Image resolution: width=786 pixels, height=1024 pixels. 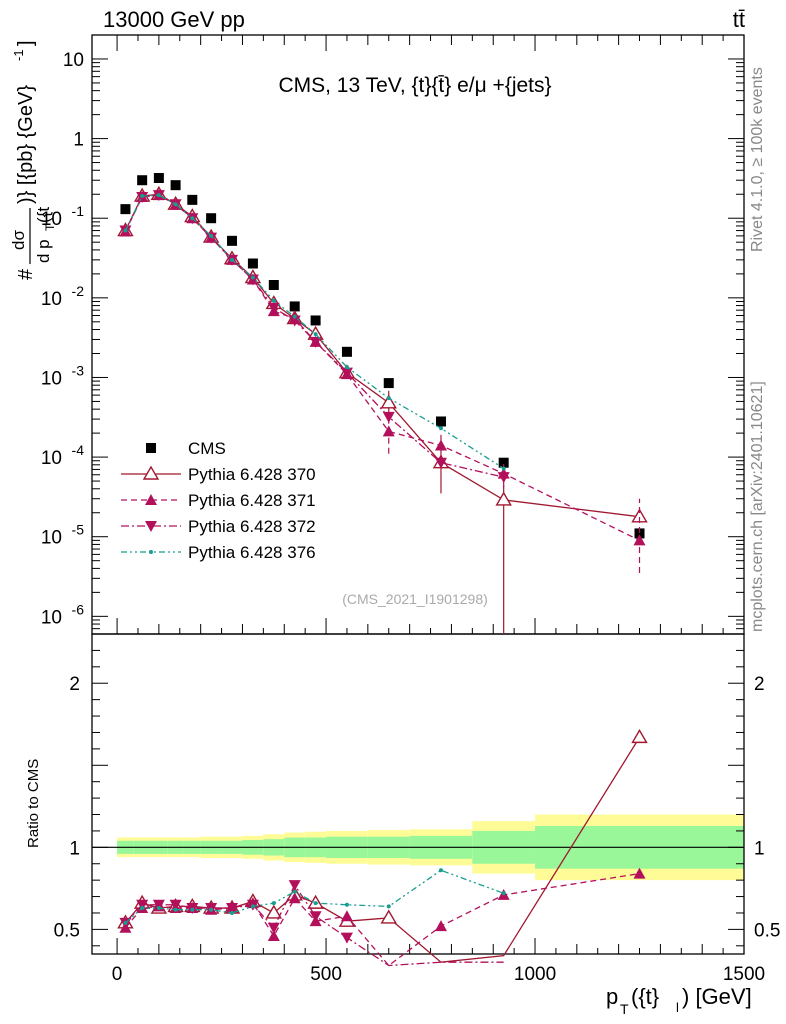 What do you see at coordinates (78, 140) in the screenshot?
I see `y-tick-label: 1` at bounding box center [78, 140].